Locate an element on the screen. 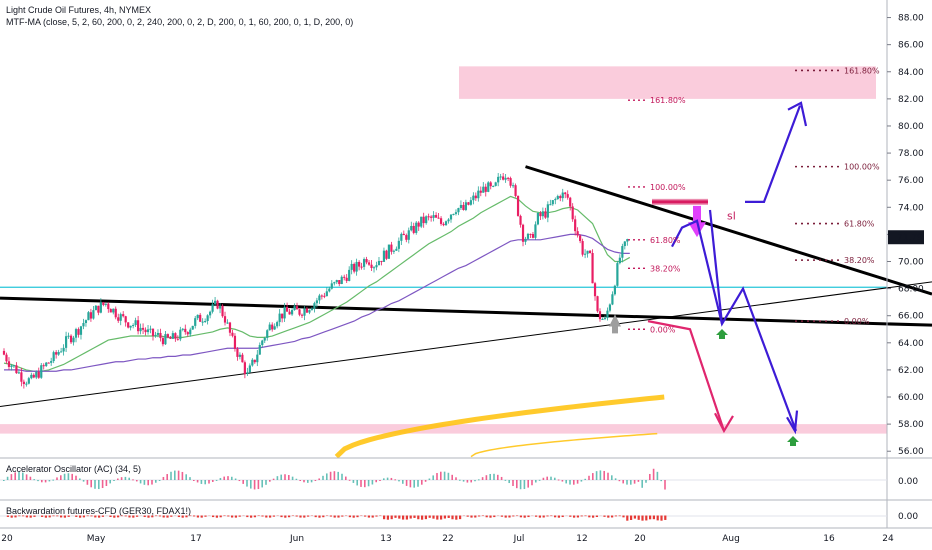 The height and width of the screenshot is (550, 932). time-tick-label: 24 is located at coordinates (888, 539).